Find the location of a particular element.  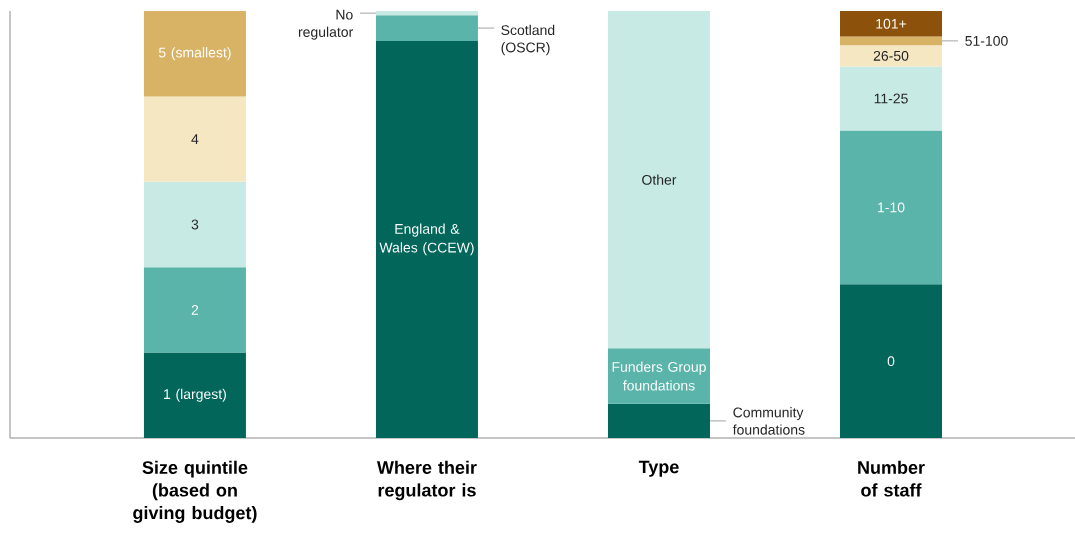

series-label: 26-50 is located at coordinates (891, 55).